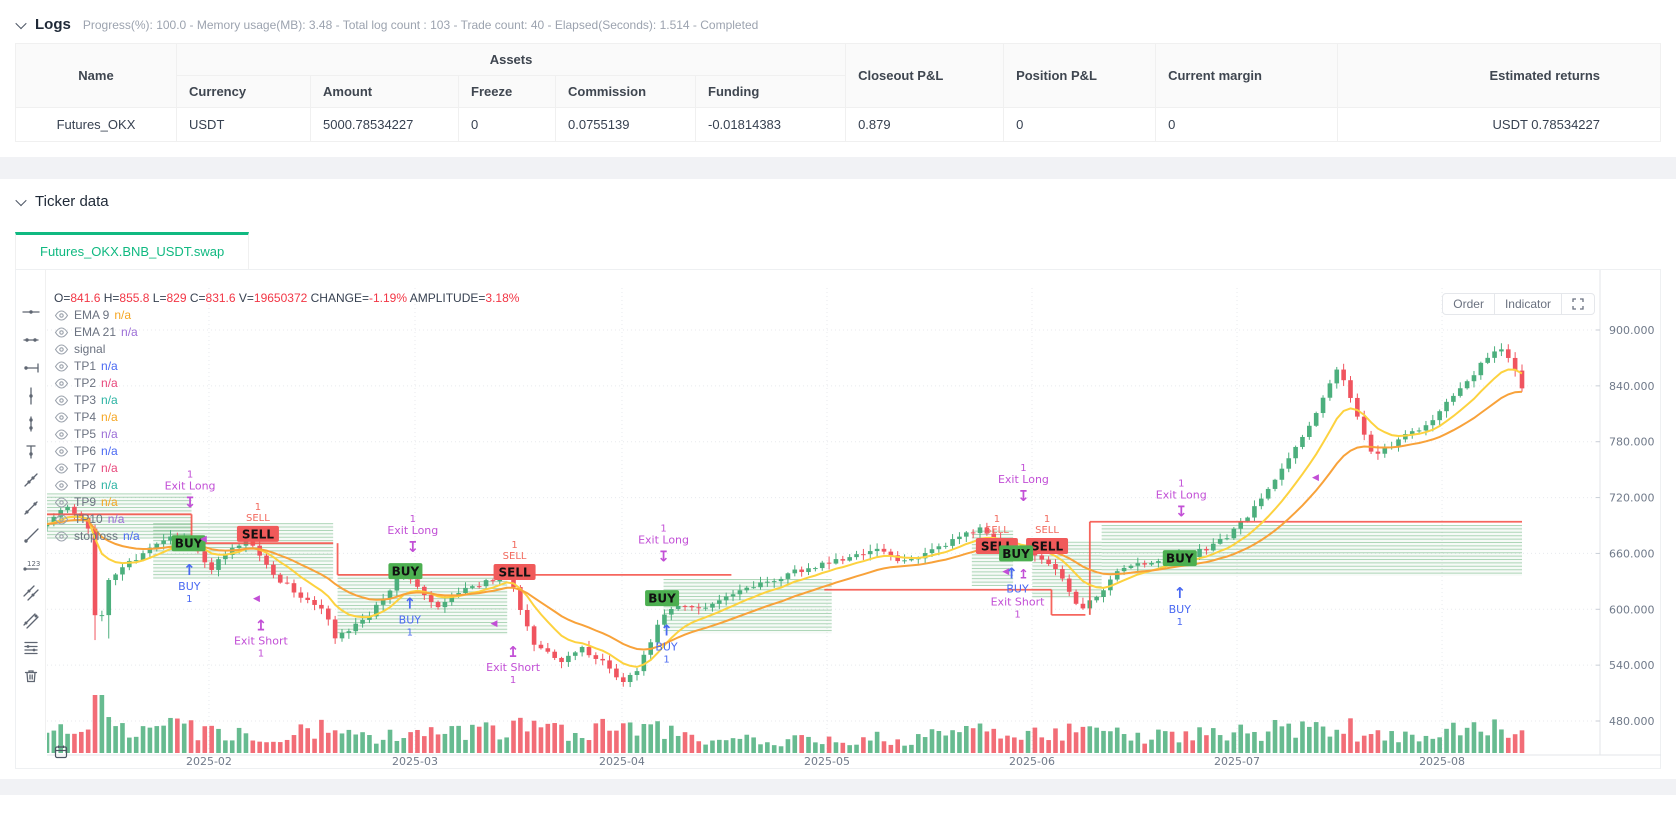  Describe the element at coordinates (1017, 589) in the screenshot. I see `svg-text: BUY` at that location.